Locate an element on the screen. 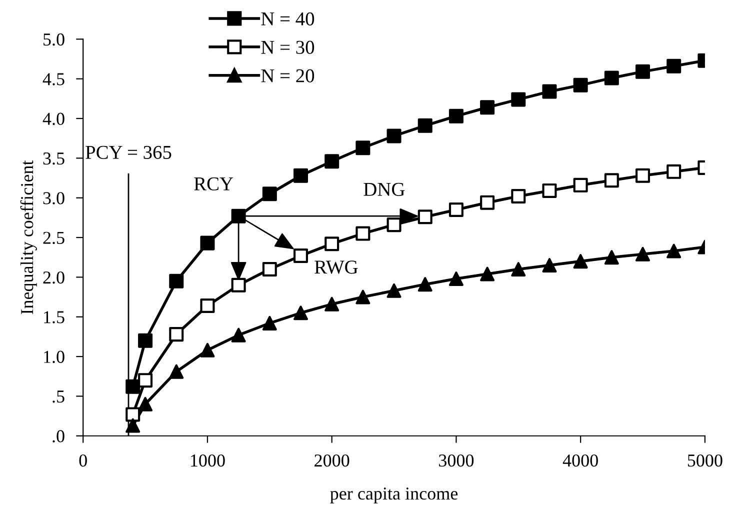  y-tick-label: 3.0 is located at coordinates (53, 198).